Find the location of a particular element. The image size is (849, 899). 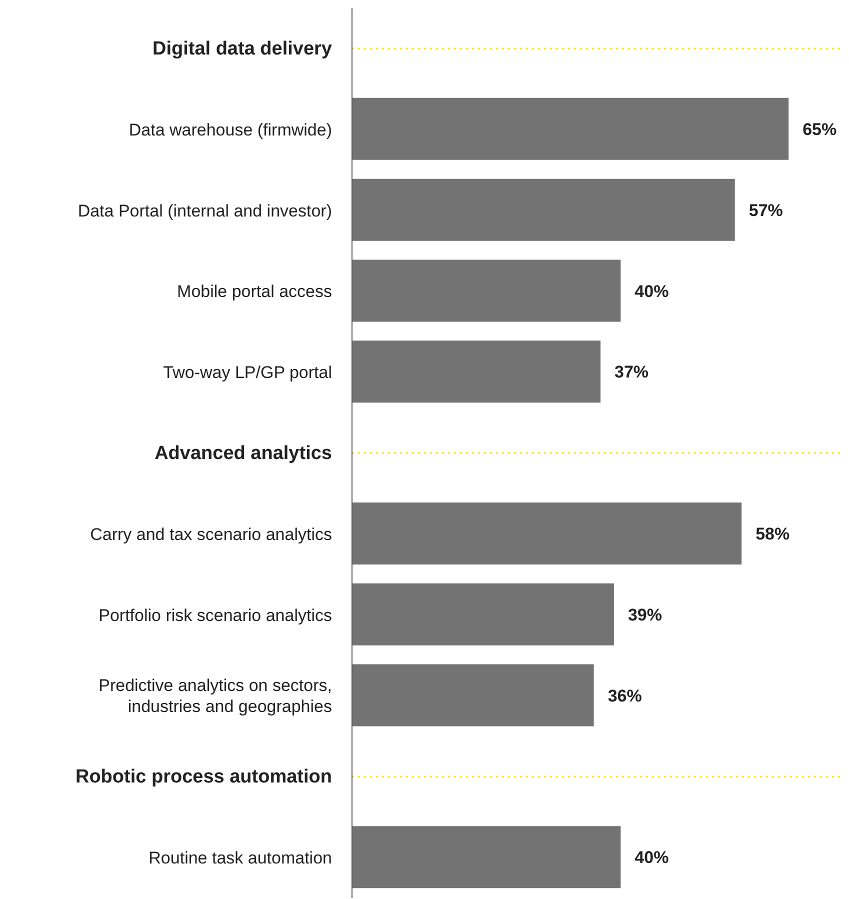

y-tick-label: Routine task automation is located at coordinates (240, 858).